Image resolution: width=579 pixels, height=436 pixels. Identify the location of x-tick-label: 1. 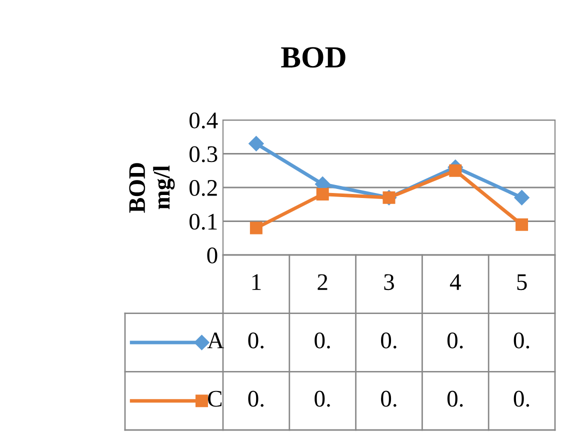
(256, 282).